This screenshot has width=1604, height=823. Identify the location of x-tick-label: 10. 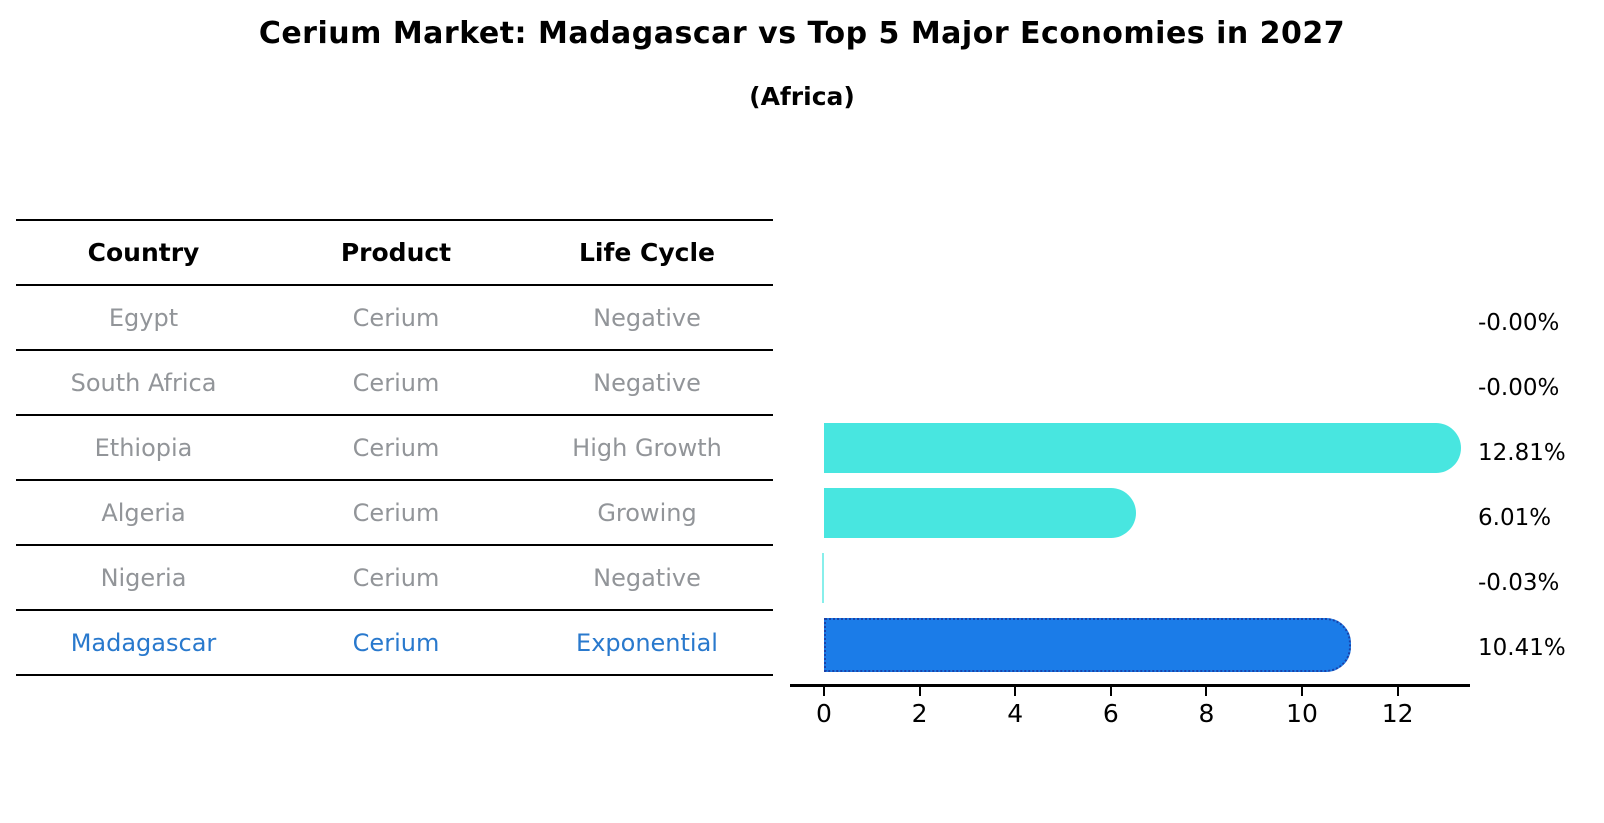
(1302, 713).